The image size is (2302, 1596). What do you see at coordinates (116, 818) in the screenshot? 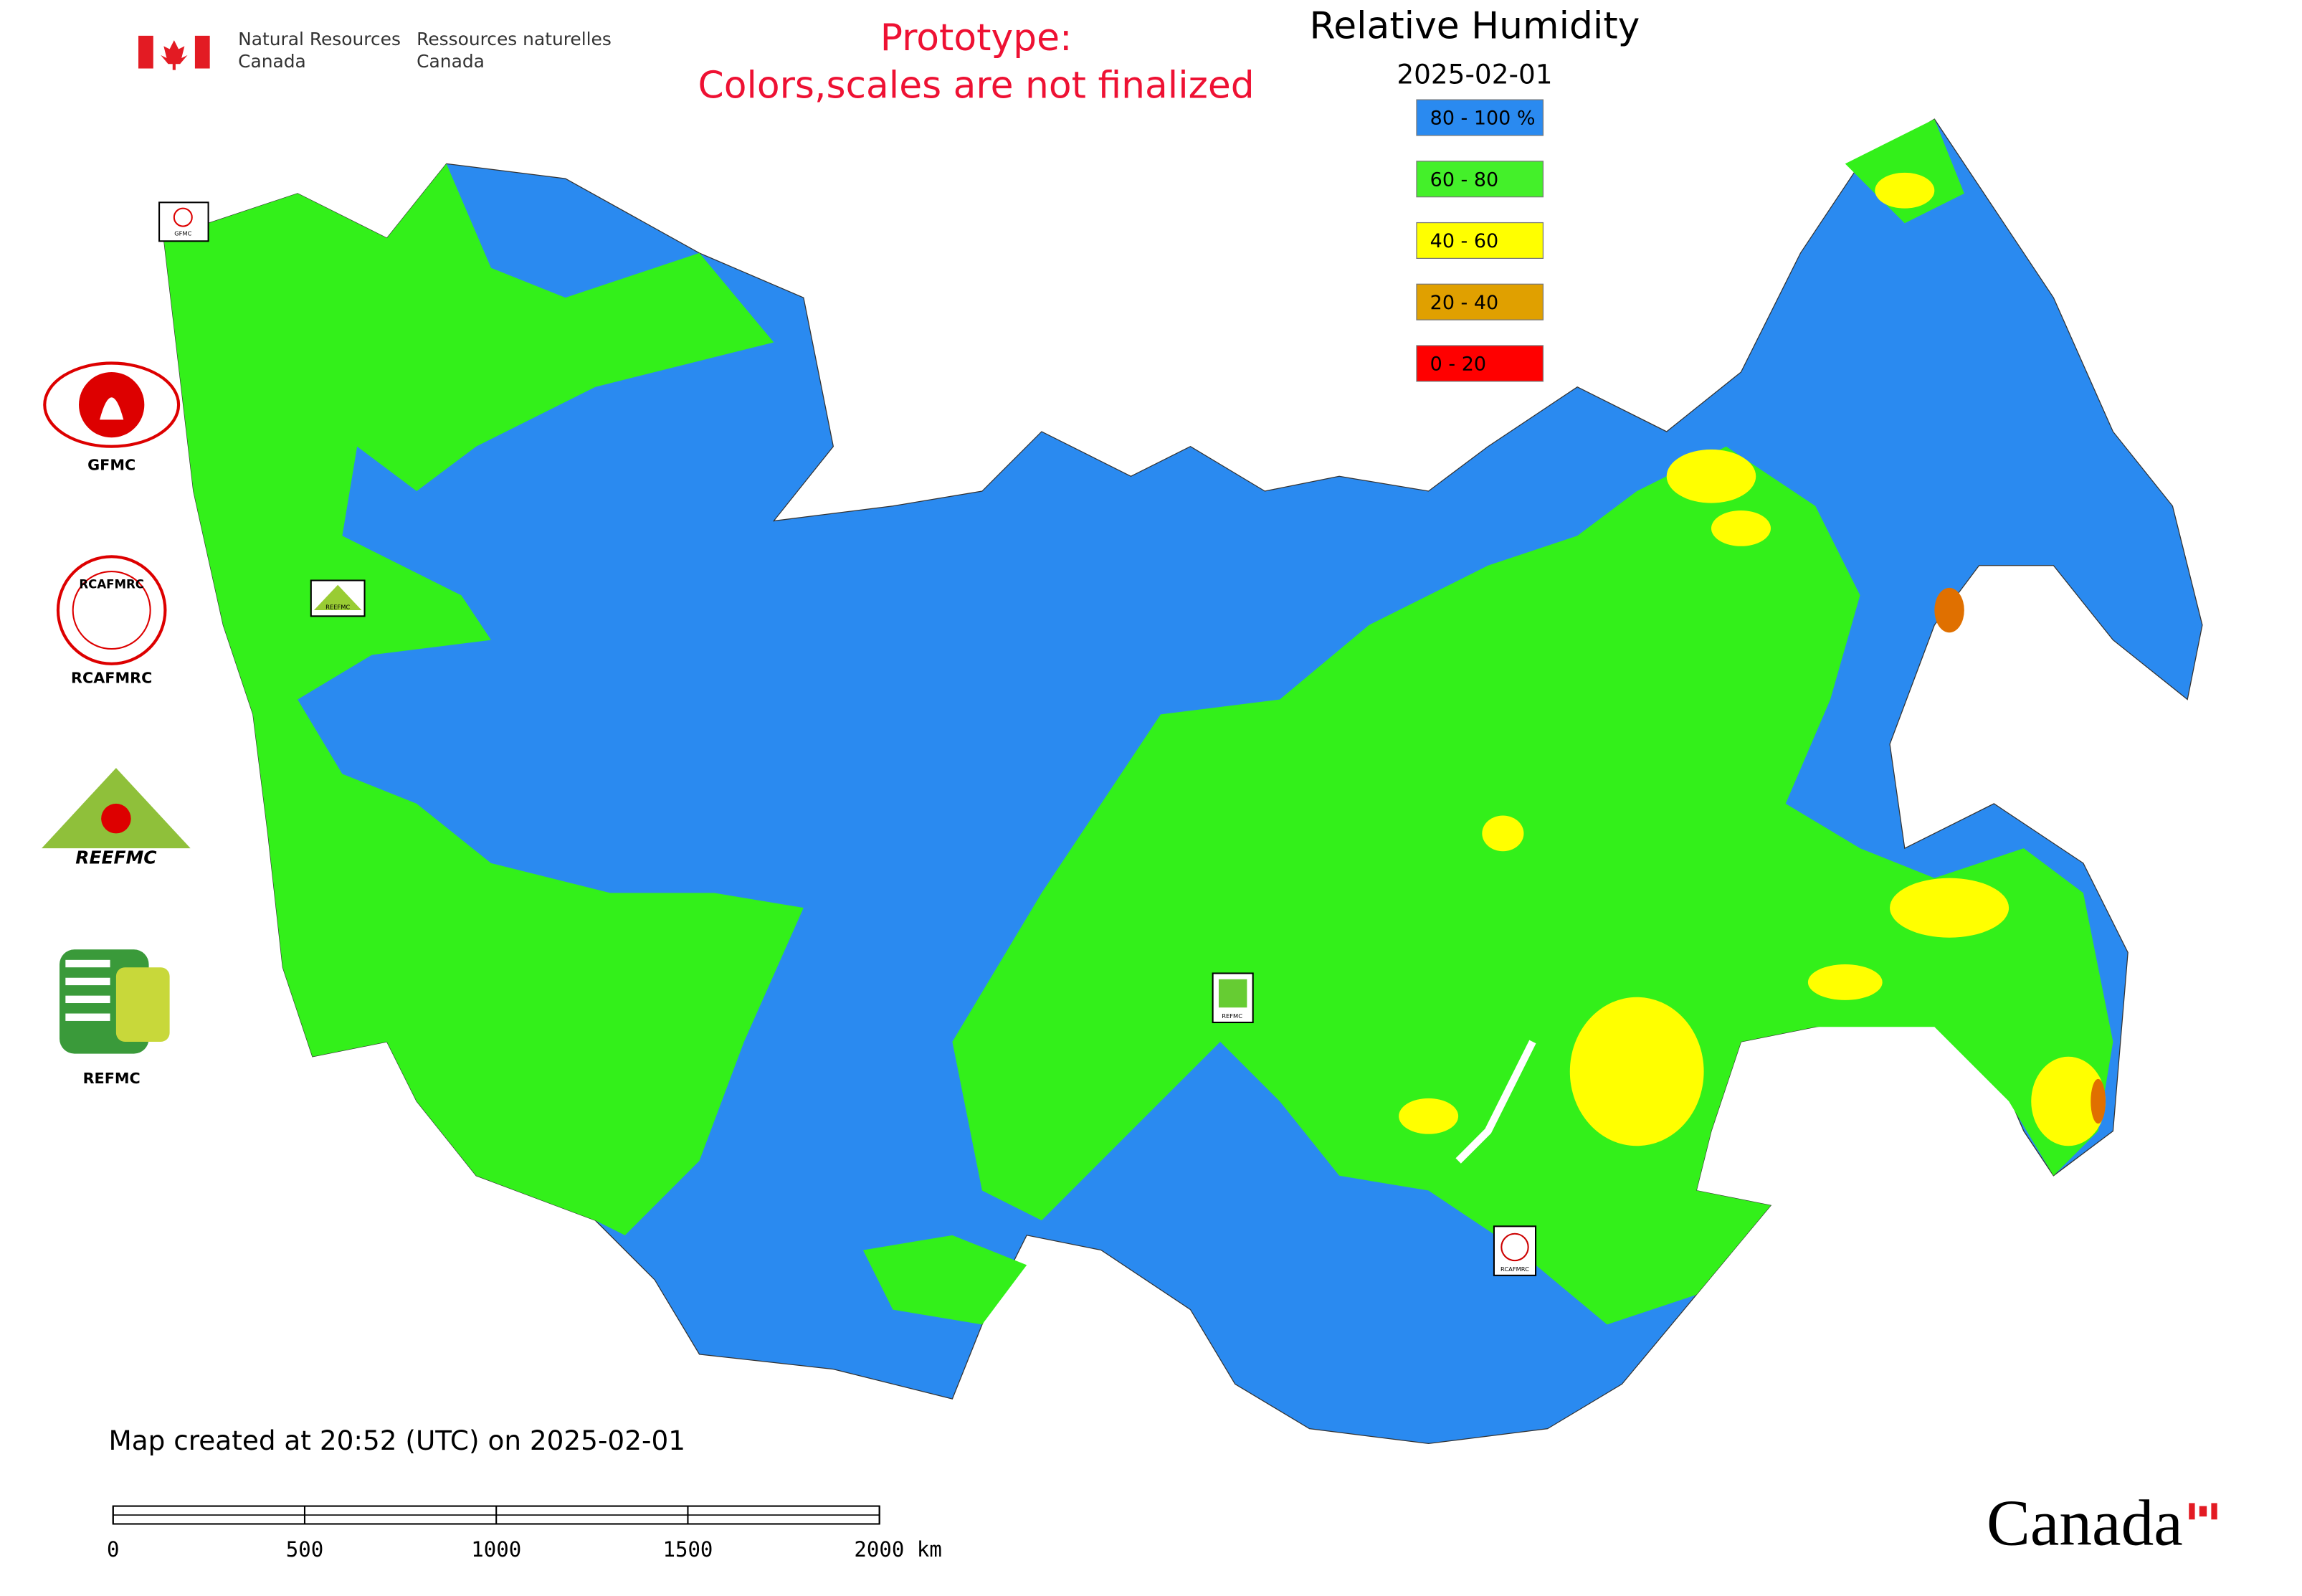
I see `logo-reefmc: REEFMC` at bounding box center [116, 818].